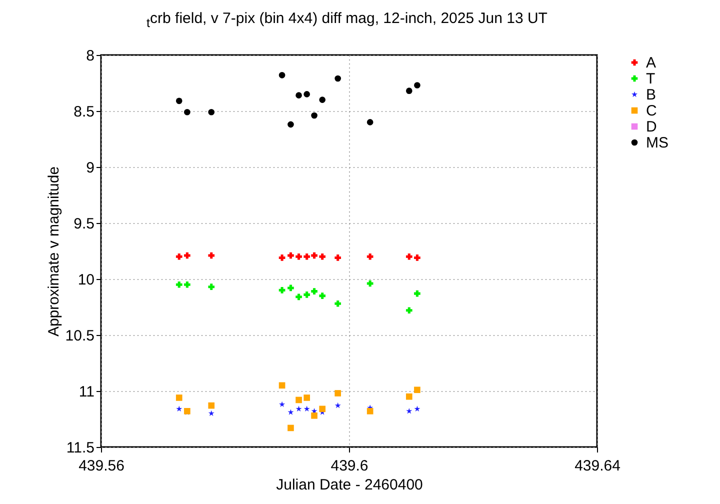 The width and height of the screenshot is (720, 504). Describe the element at coordinates (651, 111) in the screenshot. I see `legend-label: C` at that location.